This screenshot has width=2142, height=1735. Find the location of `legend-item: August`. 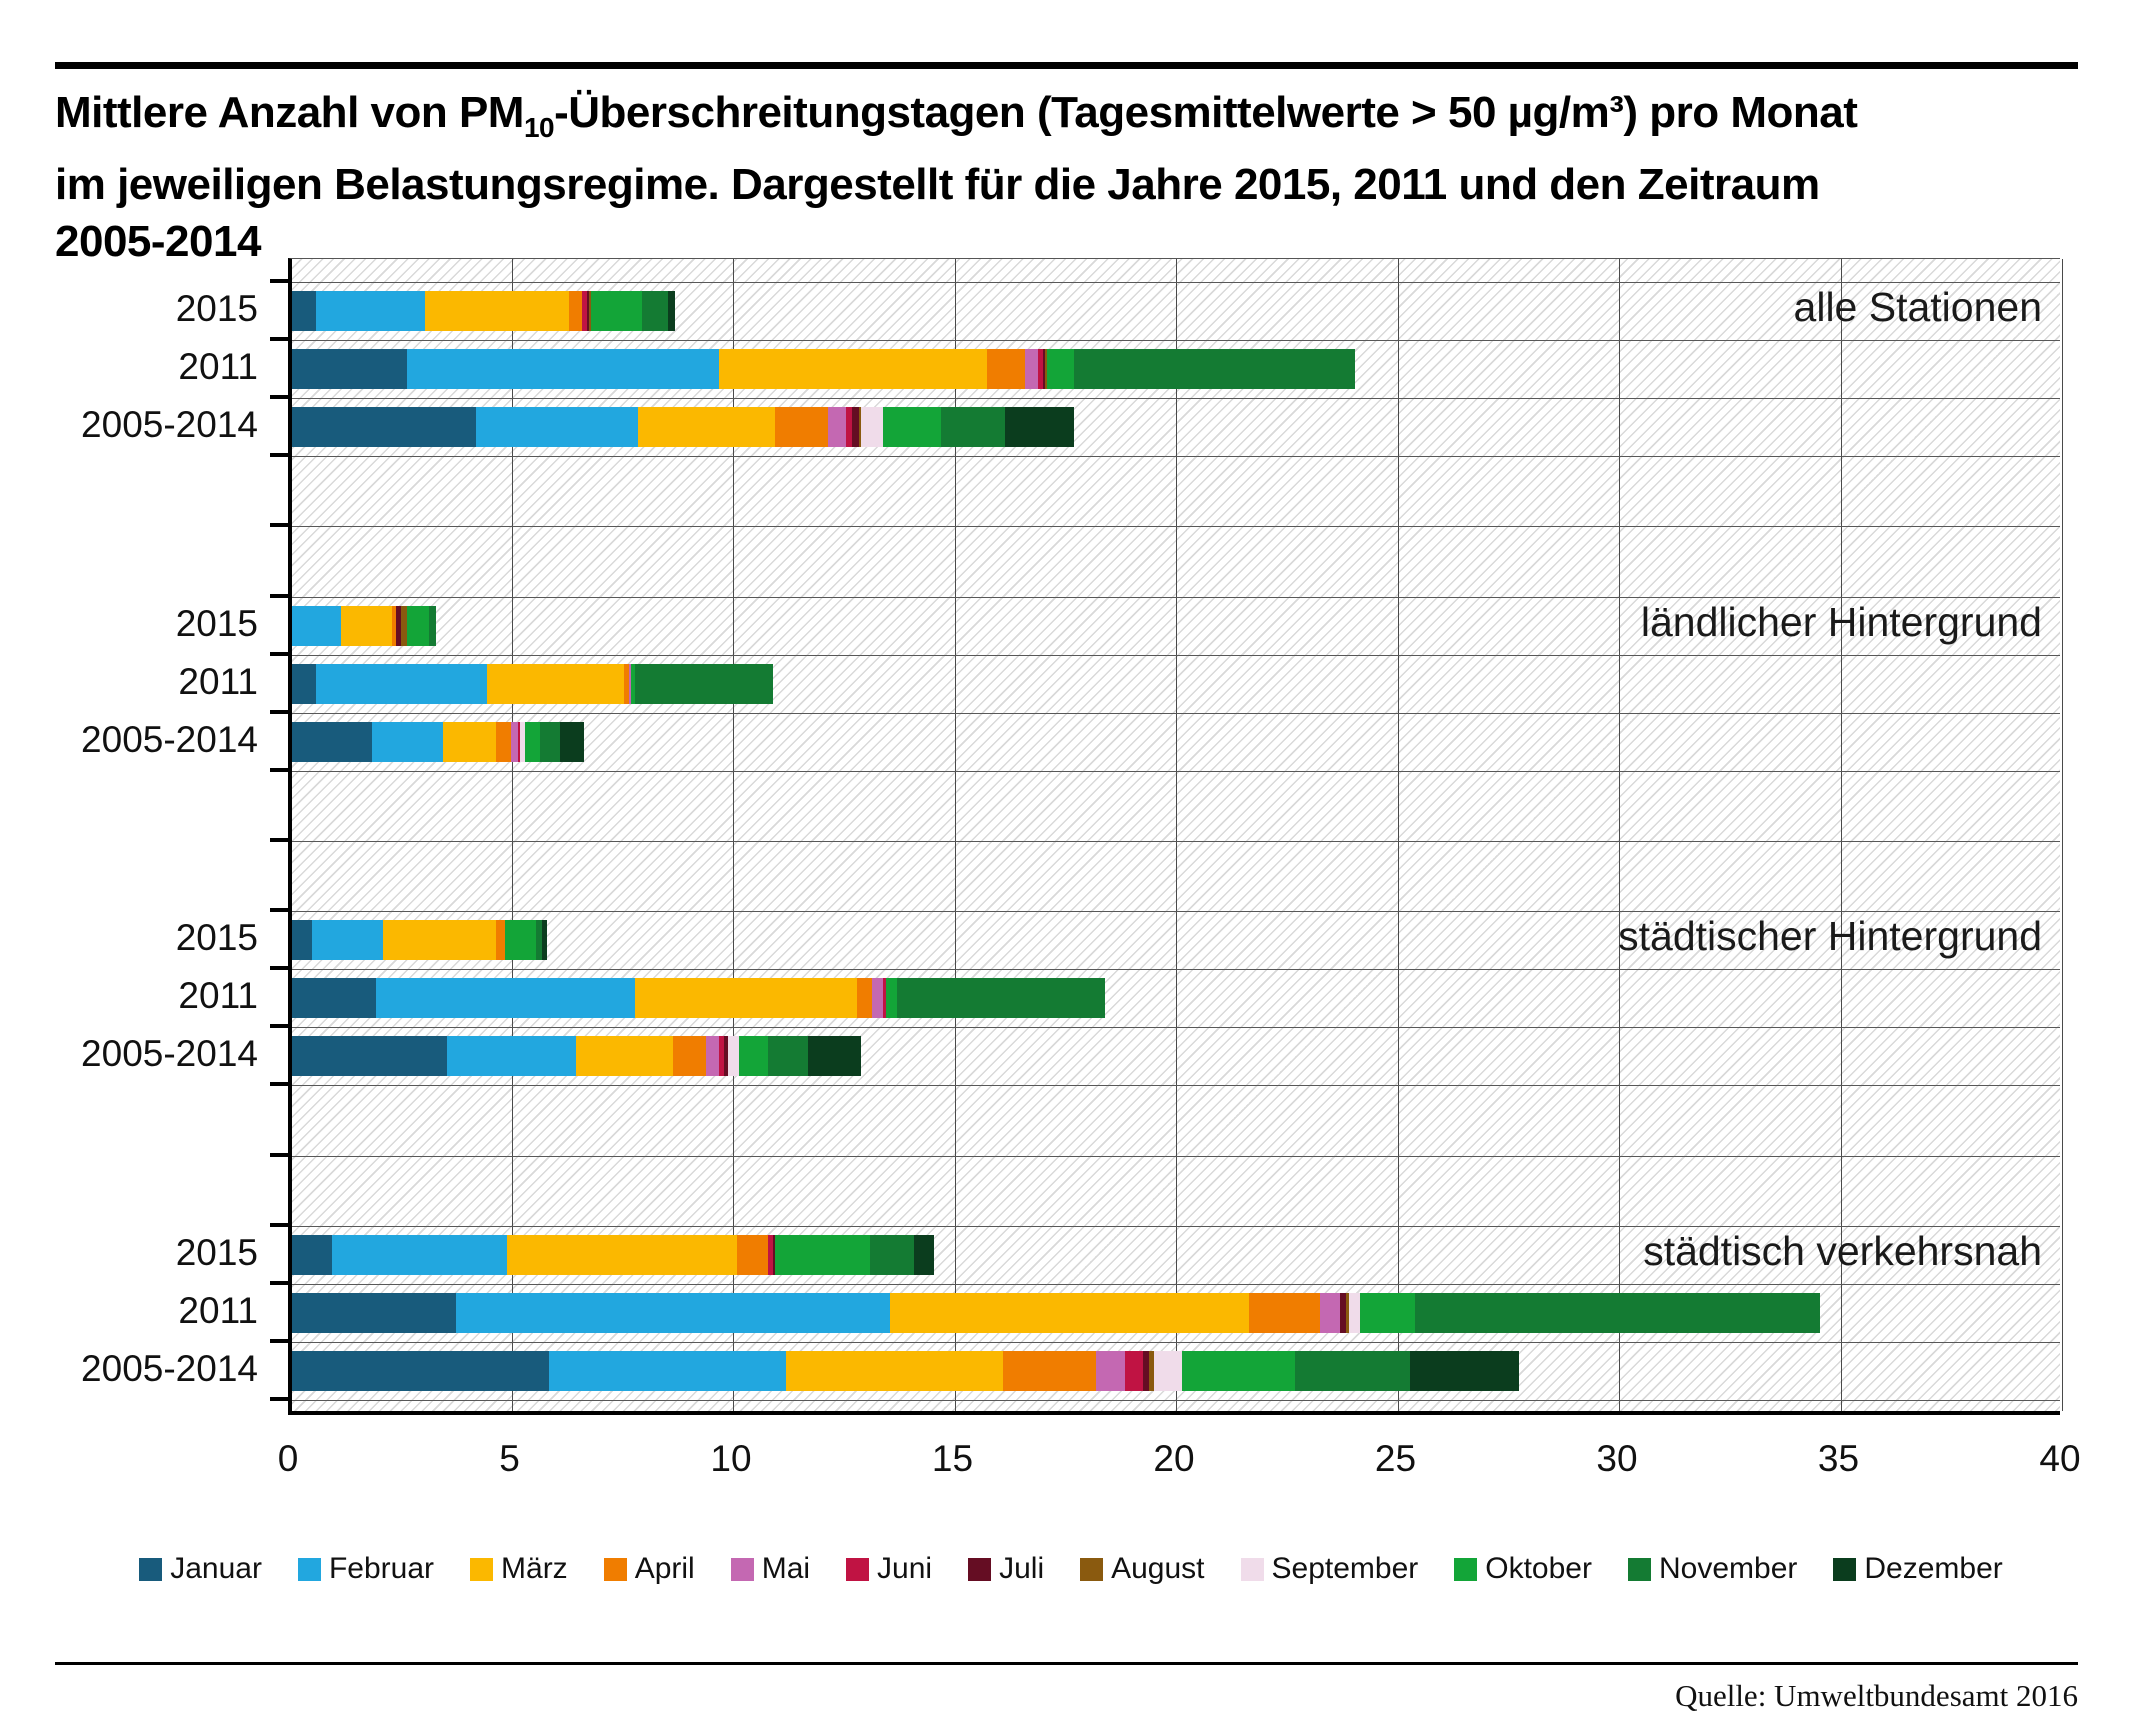

legend-item: August is located at coordinates (1142, 1569).